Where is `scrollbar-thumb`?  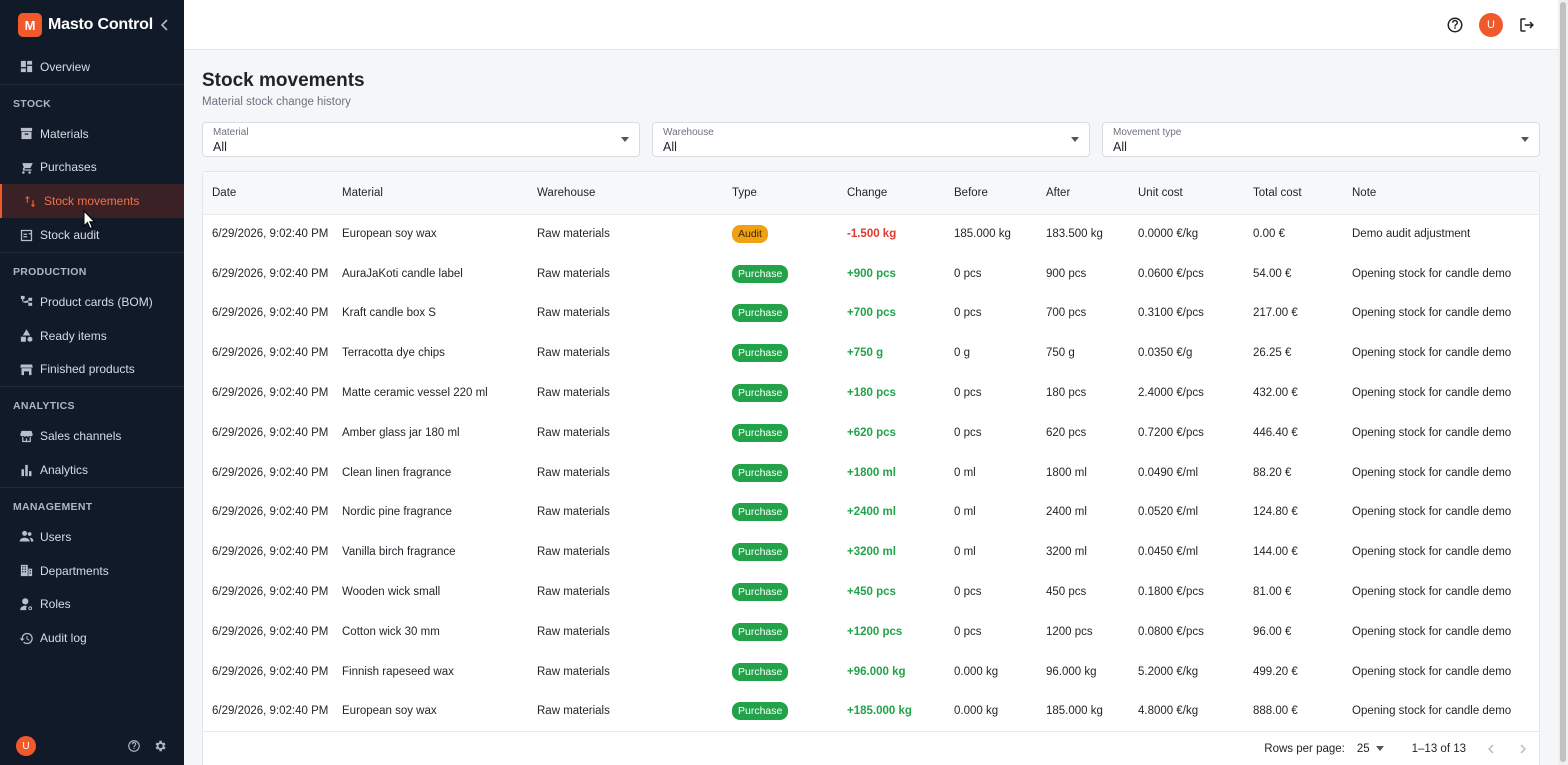
scrollbar-thumb is located at coordinates (1563, 382).